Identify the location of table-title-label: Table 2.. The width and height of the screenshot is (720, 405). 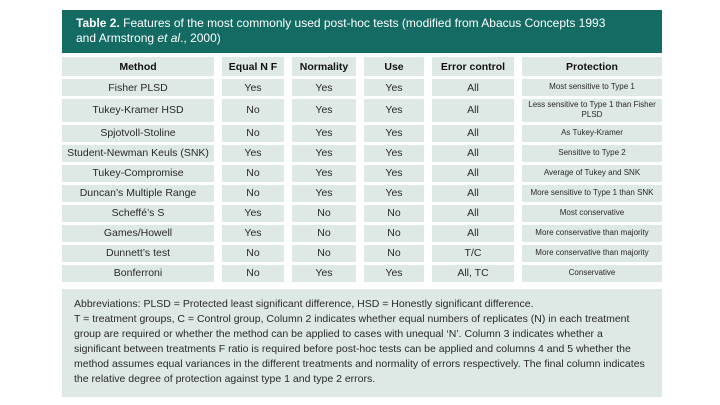
(98, 23).